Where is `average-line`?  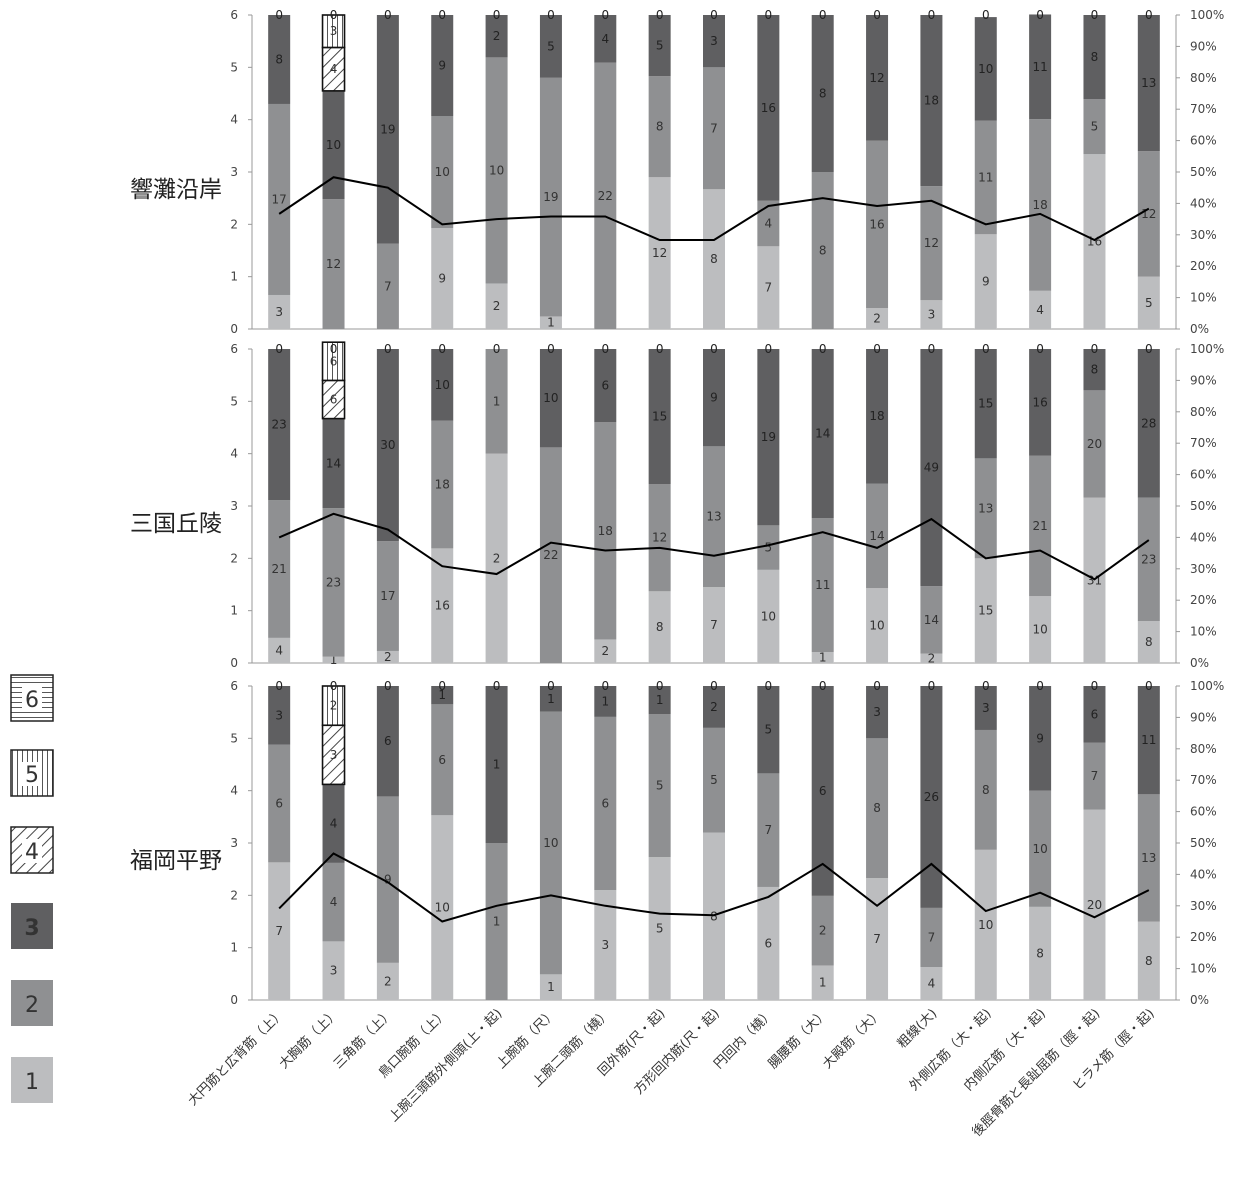 average-line is located at coordinates (714, 209).